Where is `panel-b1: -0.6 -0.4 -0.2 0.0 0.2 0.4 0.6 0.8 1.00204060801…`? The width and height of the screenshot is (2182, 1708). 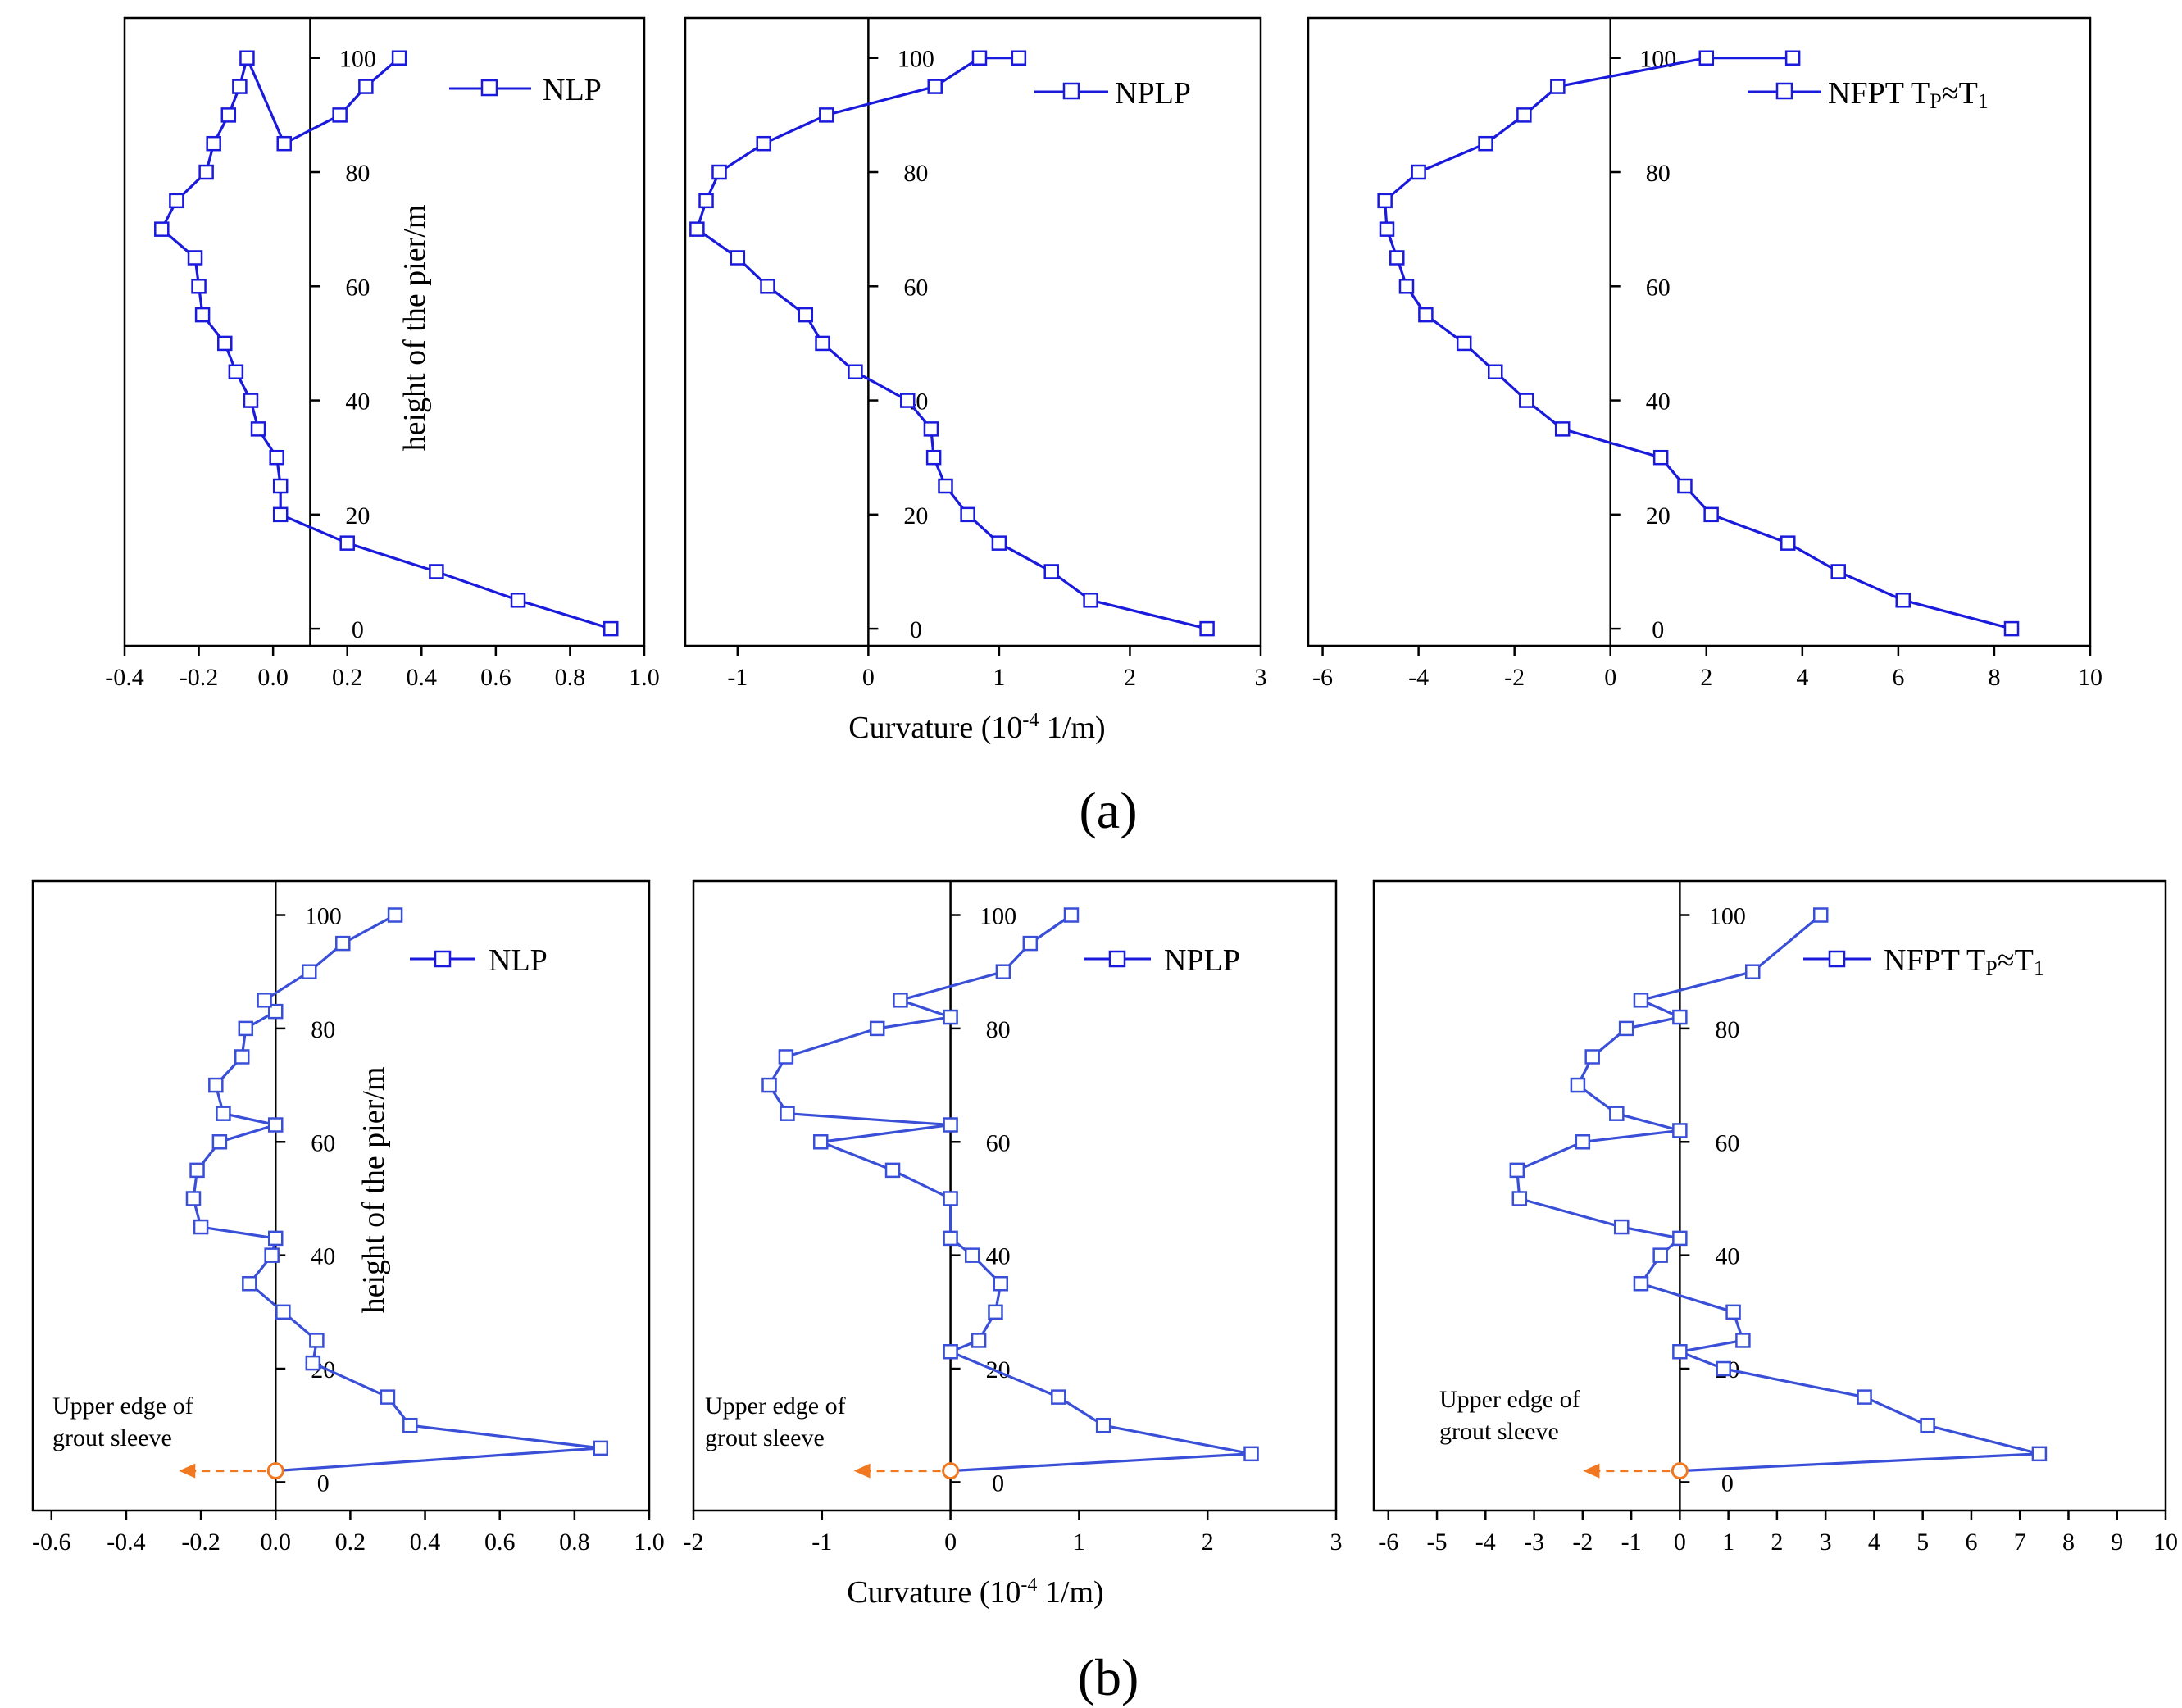 panel-b1: -0.6 -0.4 -0.2 0.0 0.2 0.4 0.6 0.8 1.00204060801… is located at coordinates (348, 1217).